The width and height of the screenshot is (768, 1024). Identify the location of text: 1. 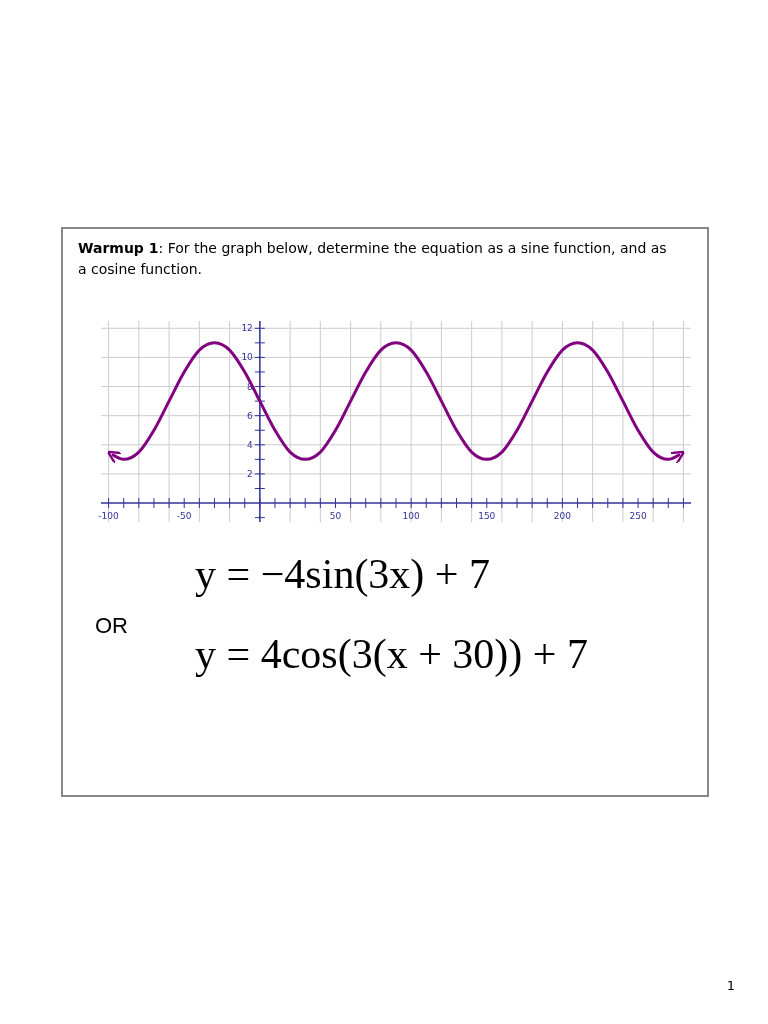
(730, 985).